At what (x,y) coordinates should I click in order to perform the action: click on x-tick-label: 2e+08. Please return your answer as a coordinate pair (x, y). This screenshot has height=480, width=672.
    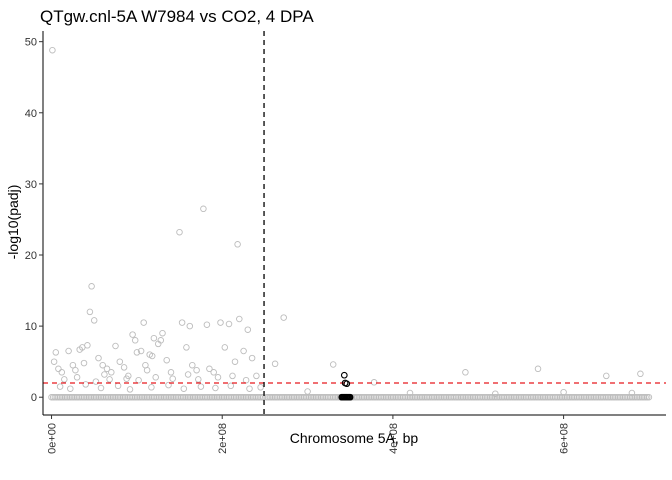
    Looking at the image, I should click on (223, 438).